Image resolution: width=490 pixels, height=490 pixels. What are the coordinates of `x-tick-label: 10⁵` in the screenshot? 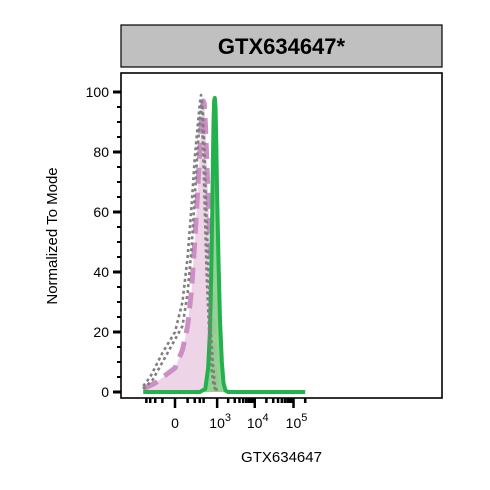 It's located at (297, 421).